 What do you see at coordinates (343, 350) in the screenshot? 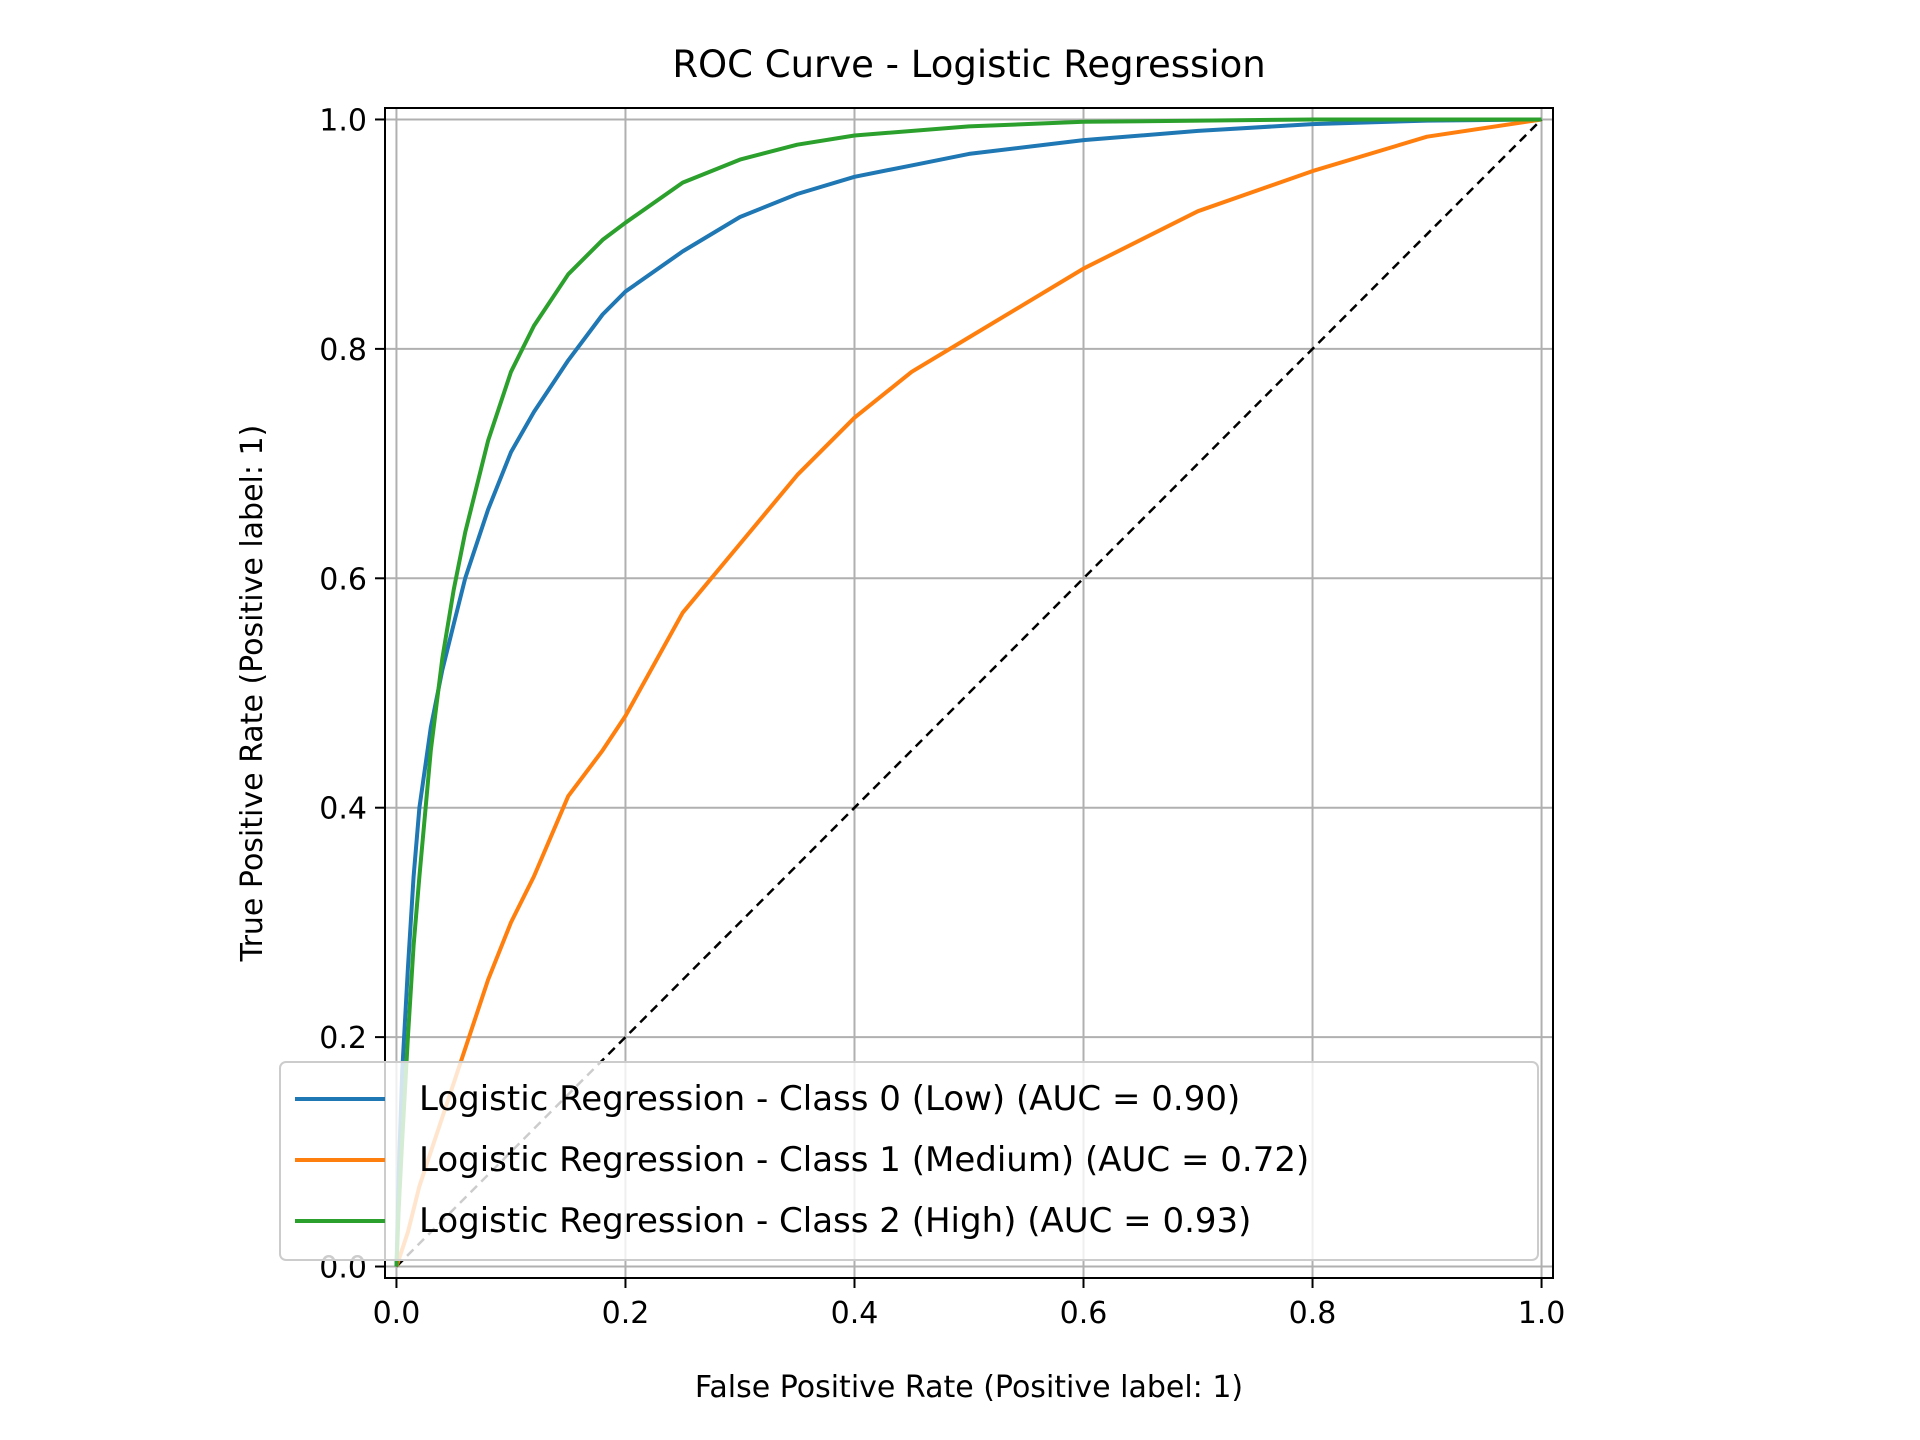
I see `y-tick-label: 0.8` at bounding box center [343, 350].